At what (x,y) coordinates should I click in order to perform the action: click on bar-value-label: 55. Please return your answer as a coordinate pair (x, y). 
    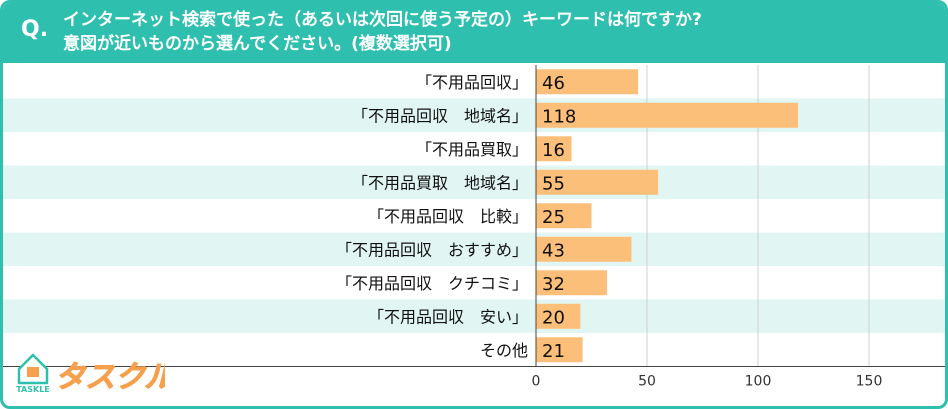
    Looking at the image, I should click on (553, 183).